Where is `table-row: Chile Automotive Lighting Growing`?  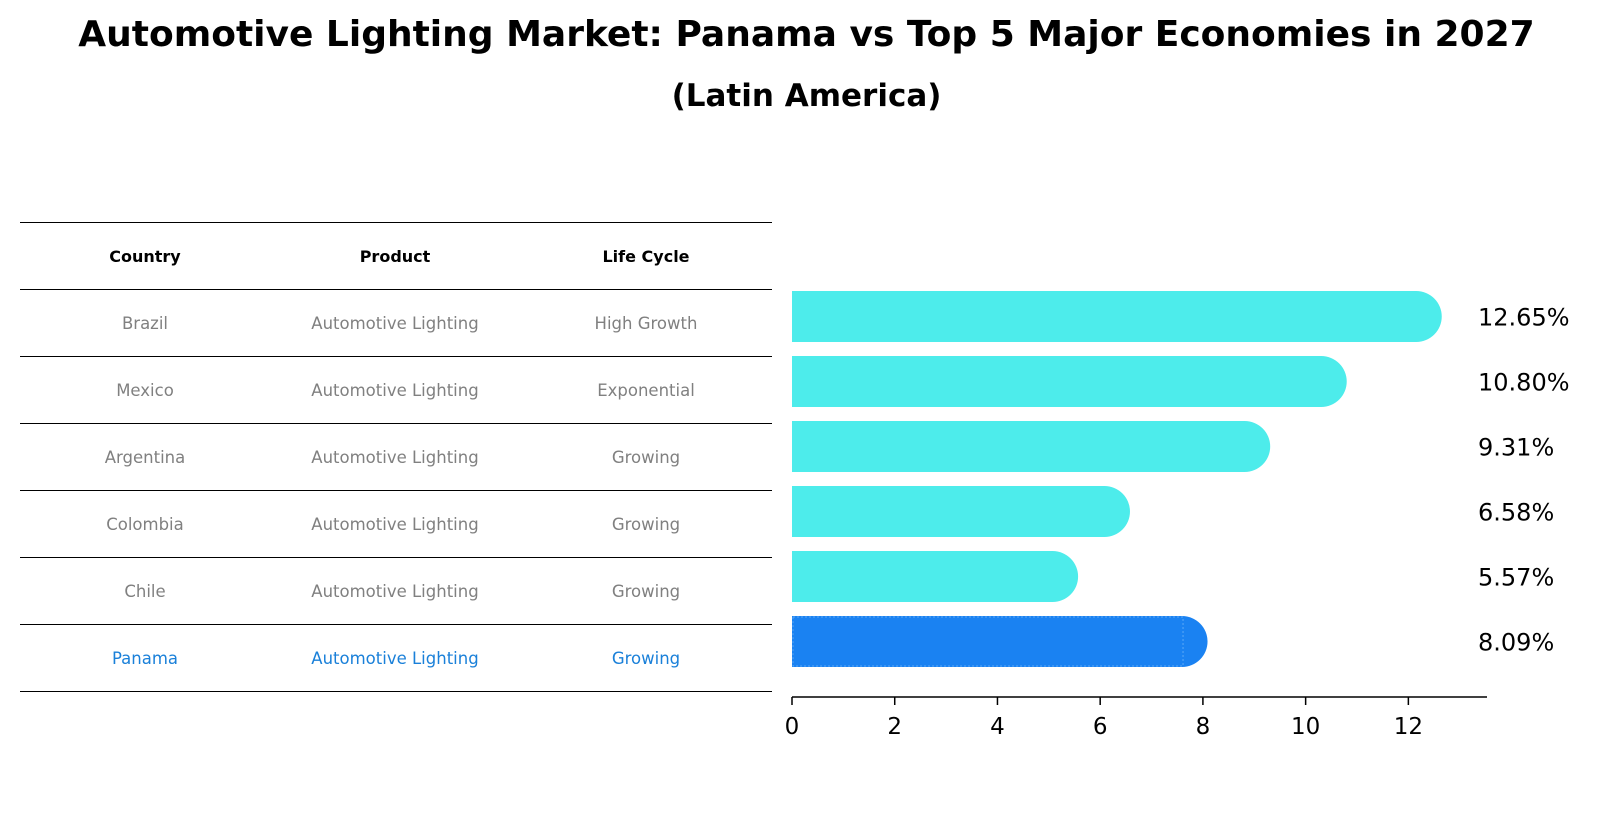
table-row: Chile Automotive Lighting Growing is located at coordinates (396, 591).